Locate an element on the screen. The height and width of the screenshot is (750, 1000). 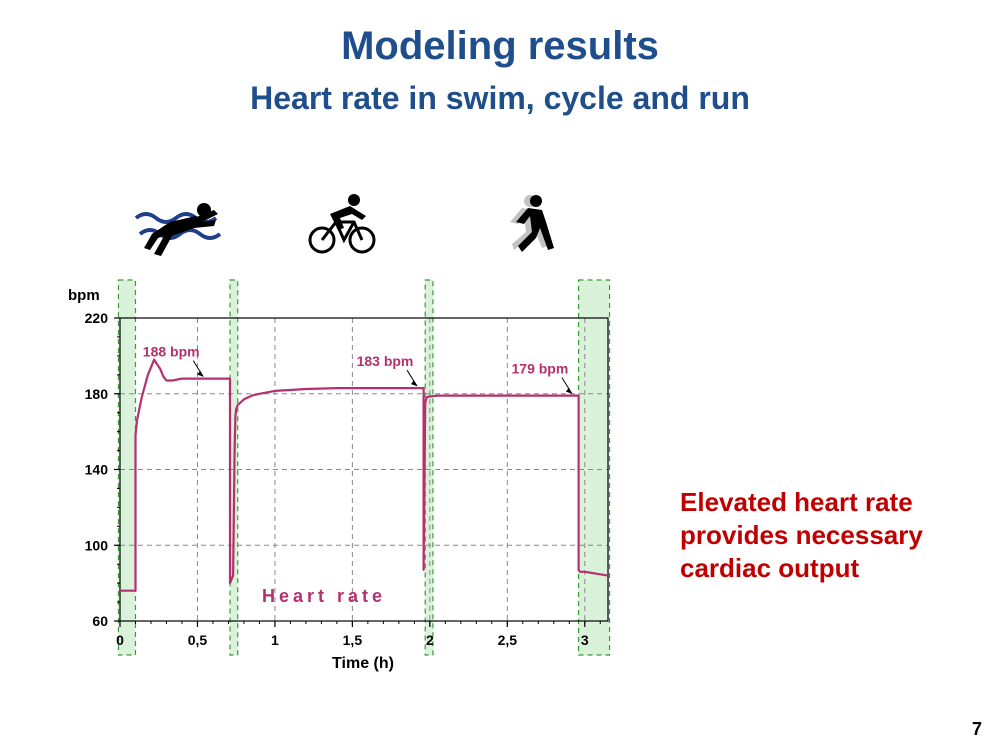
swimmer-icon is located at coordinates (178, 229).